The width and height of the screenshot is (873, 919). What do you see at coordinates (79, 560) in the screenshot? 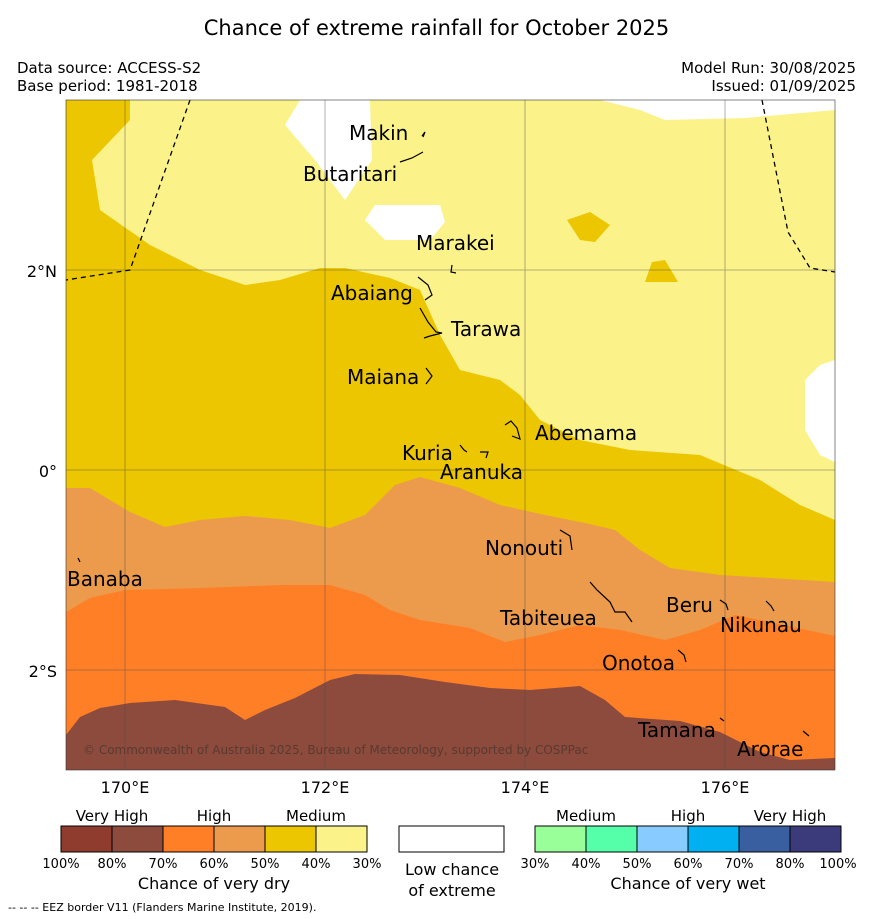
I see `island-banaba-outline` at bounding box center [79, 560].